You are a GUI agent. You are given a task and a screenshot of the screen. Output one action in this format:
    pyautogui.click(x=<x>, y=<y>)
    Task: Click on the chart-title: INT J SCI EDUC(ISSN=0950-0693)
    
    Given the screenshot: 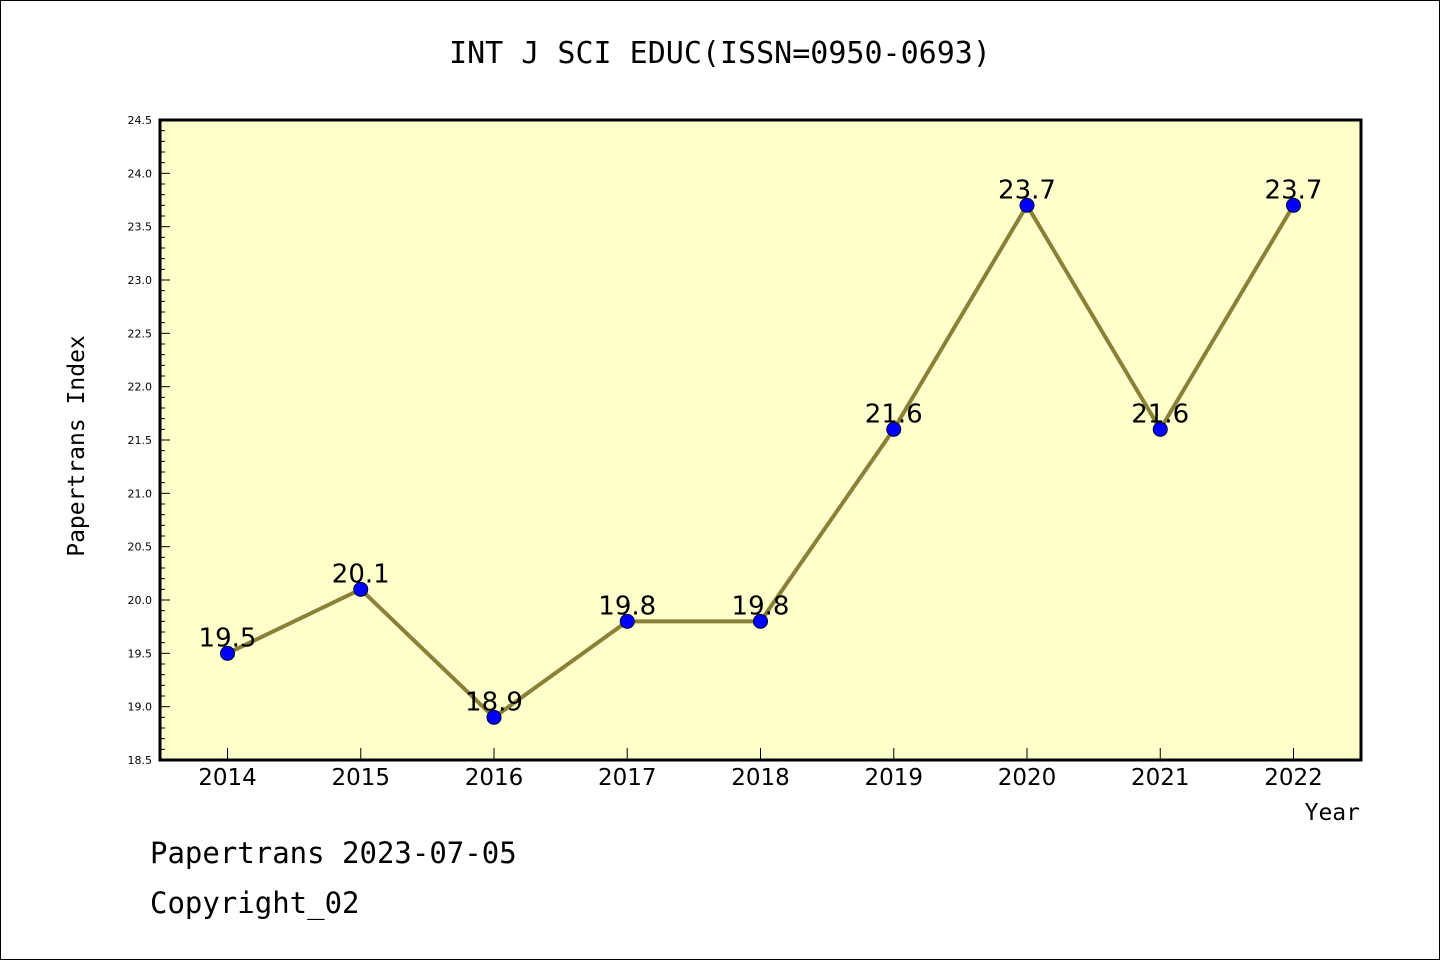 What is the action you would take?
    pyautogui.click(x=720, y=53)
    